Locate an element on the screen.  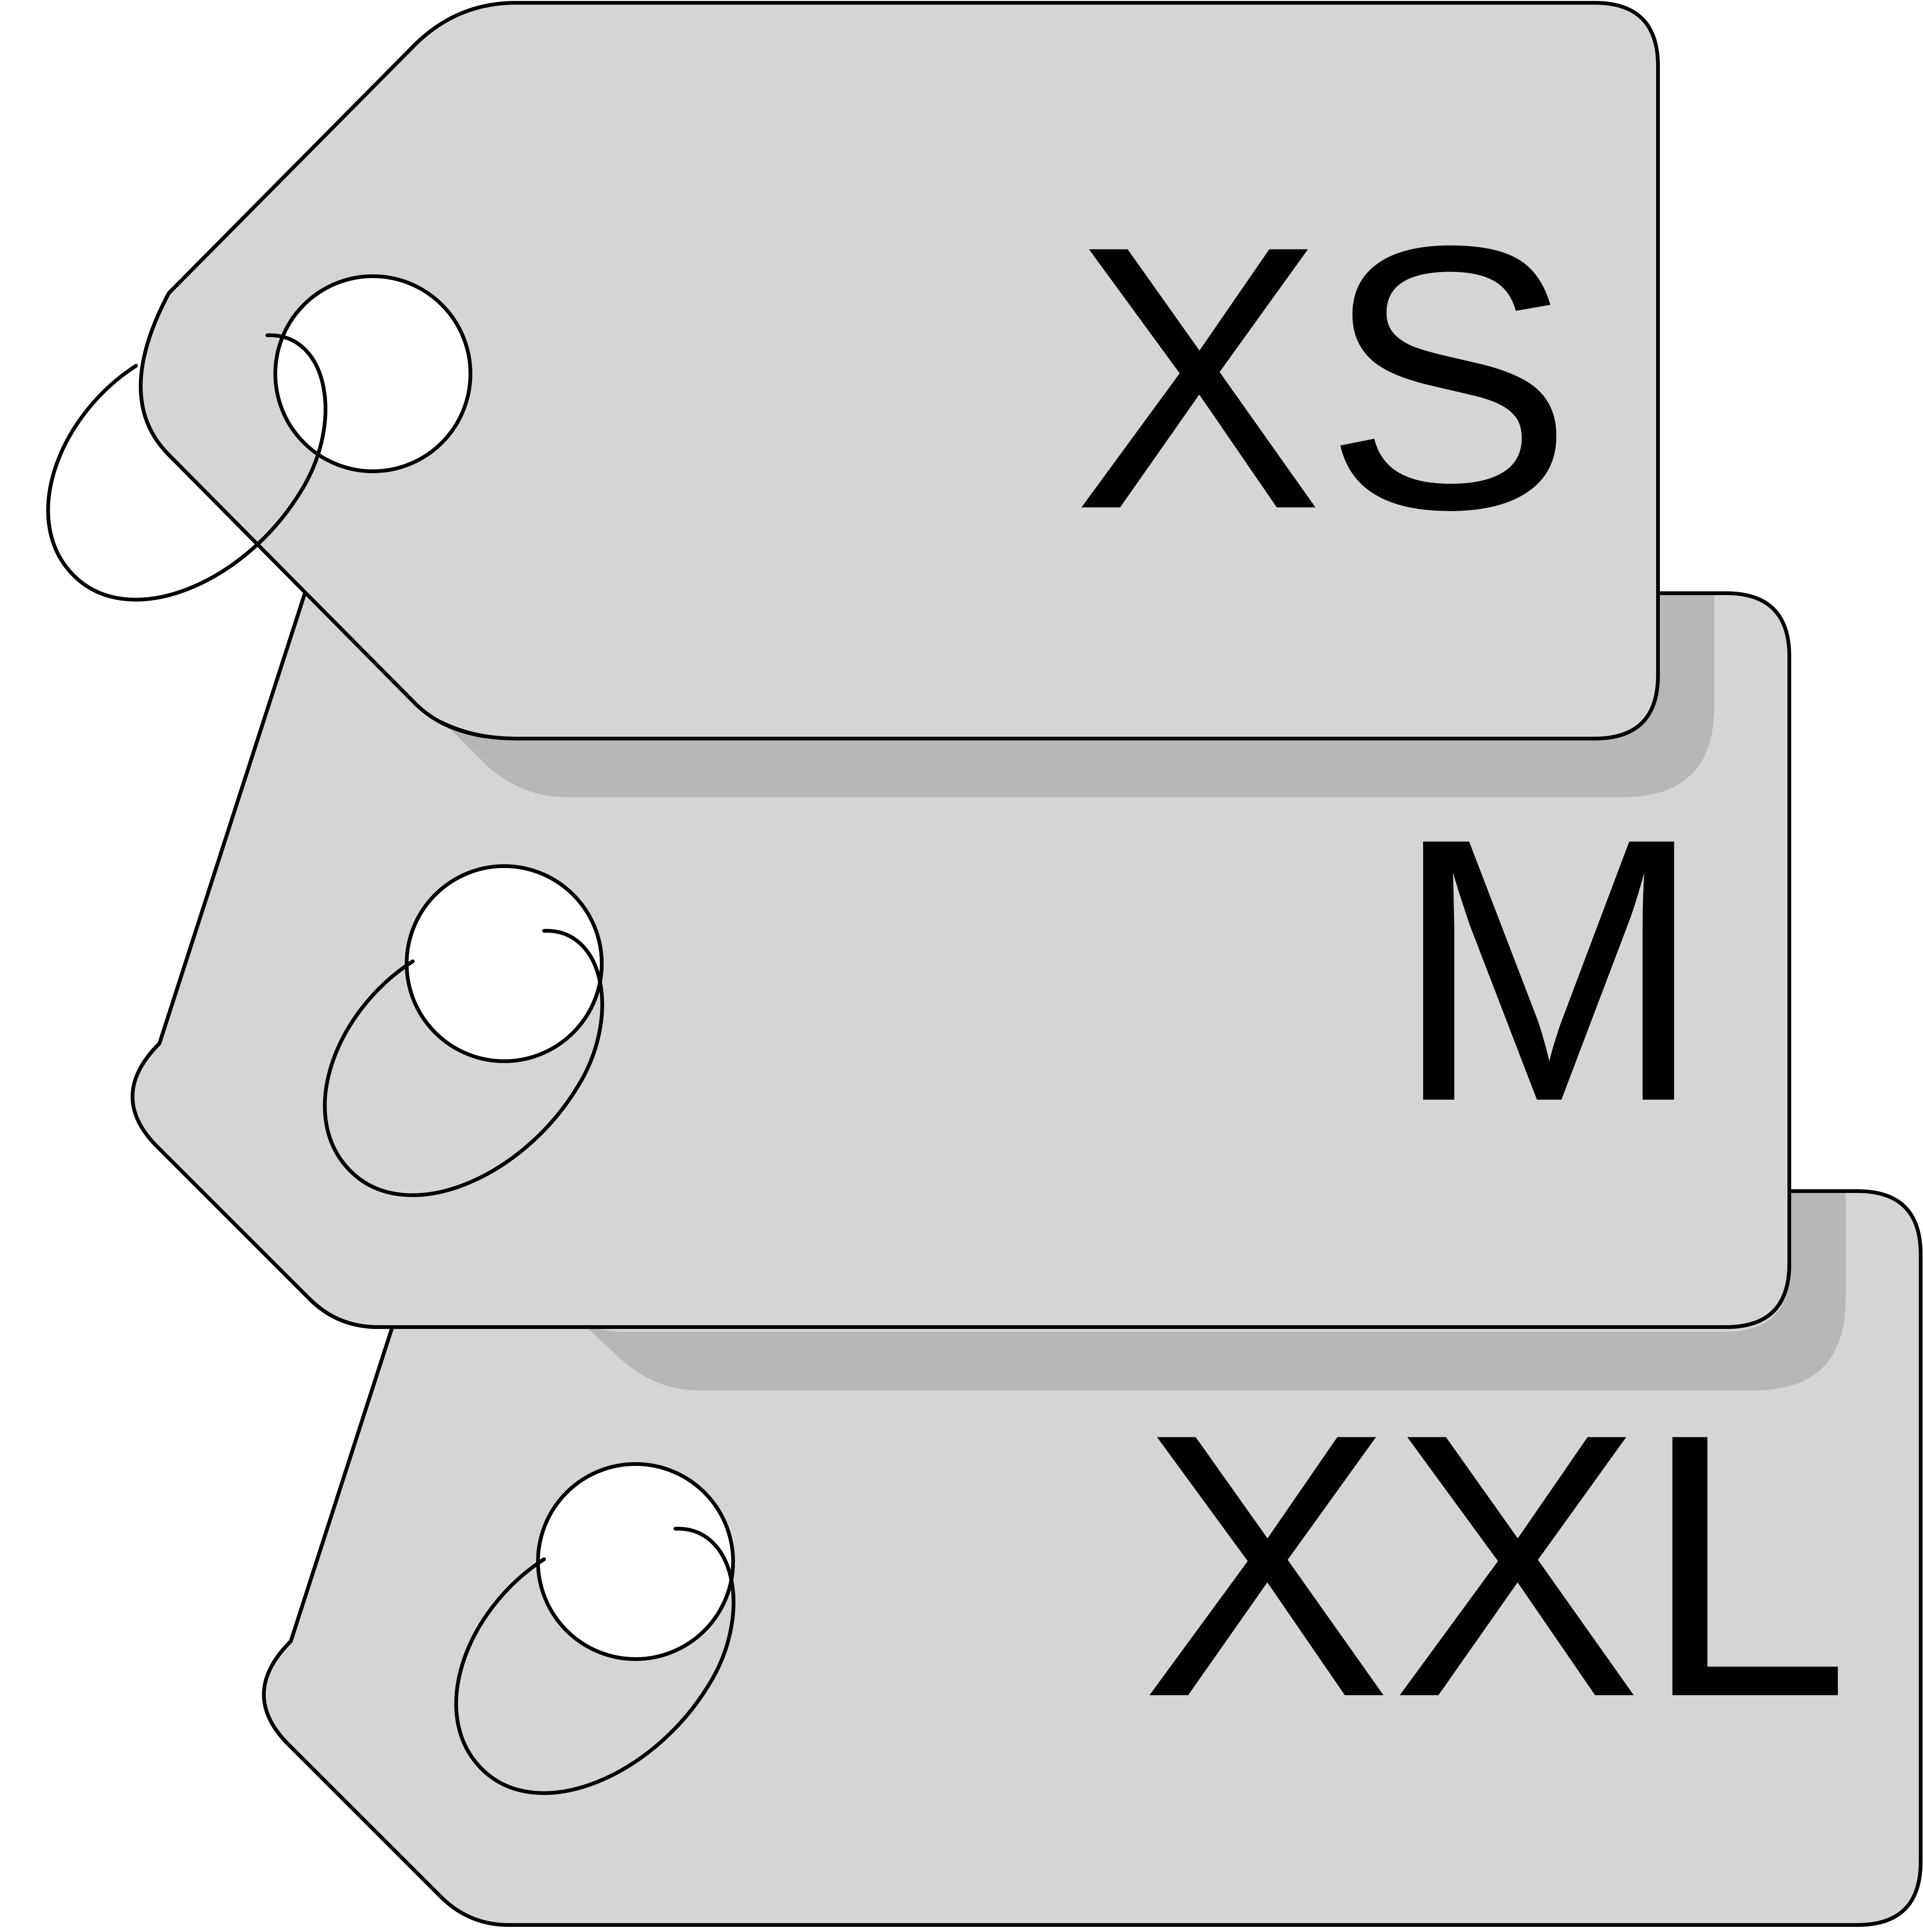
tag-xxl-label: XXL is located at coordinates (1495, 1565).